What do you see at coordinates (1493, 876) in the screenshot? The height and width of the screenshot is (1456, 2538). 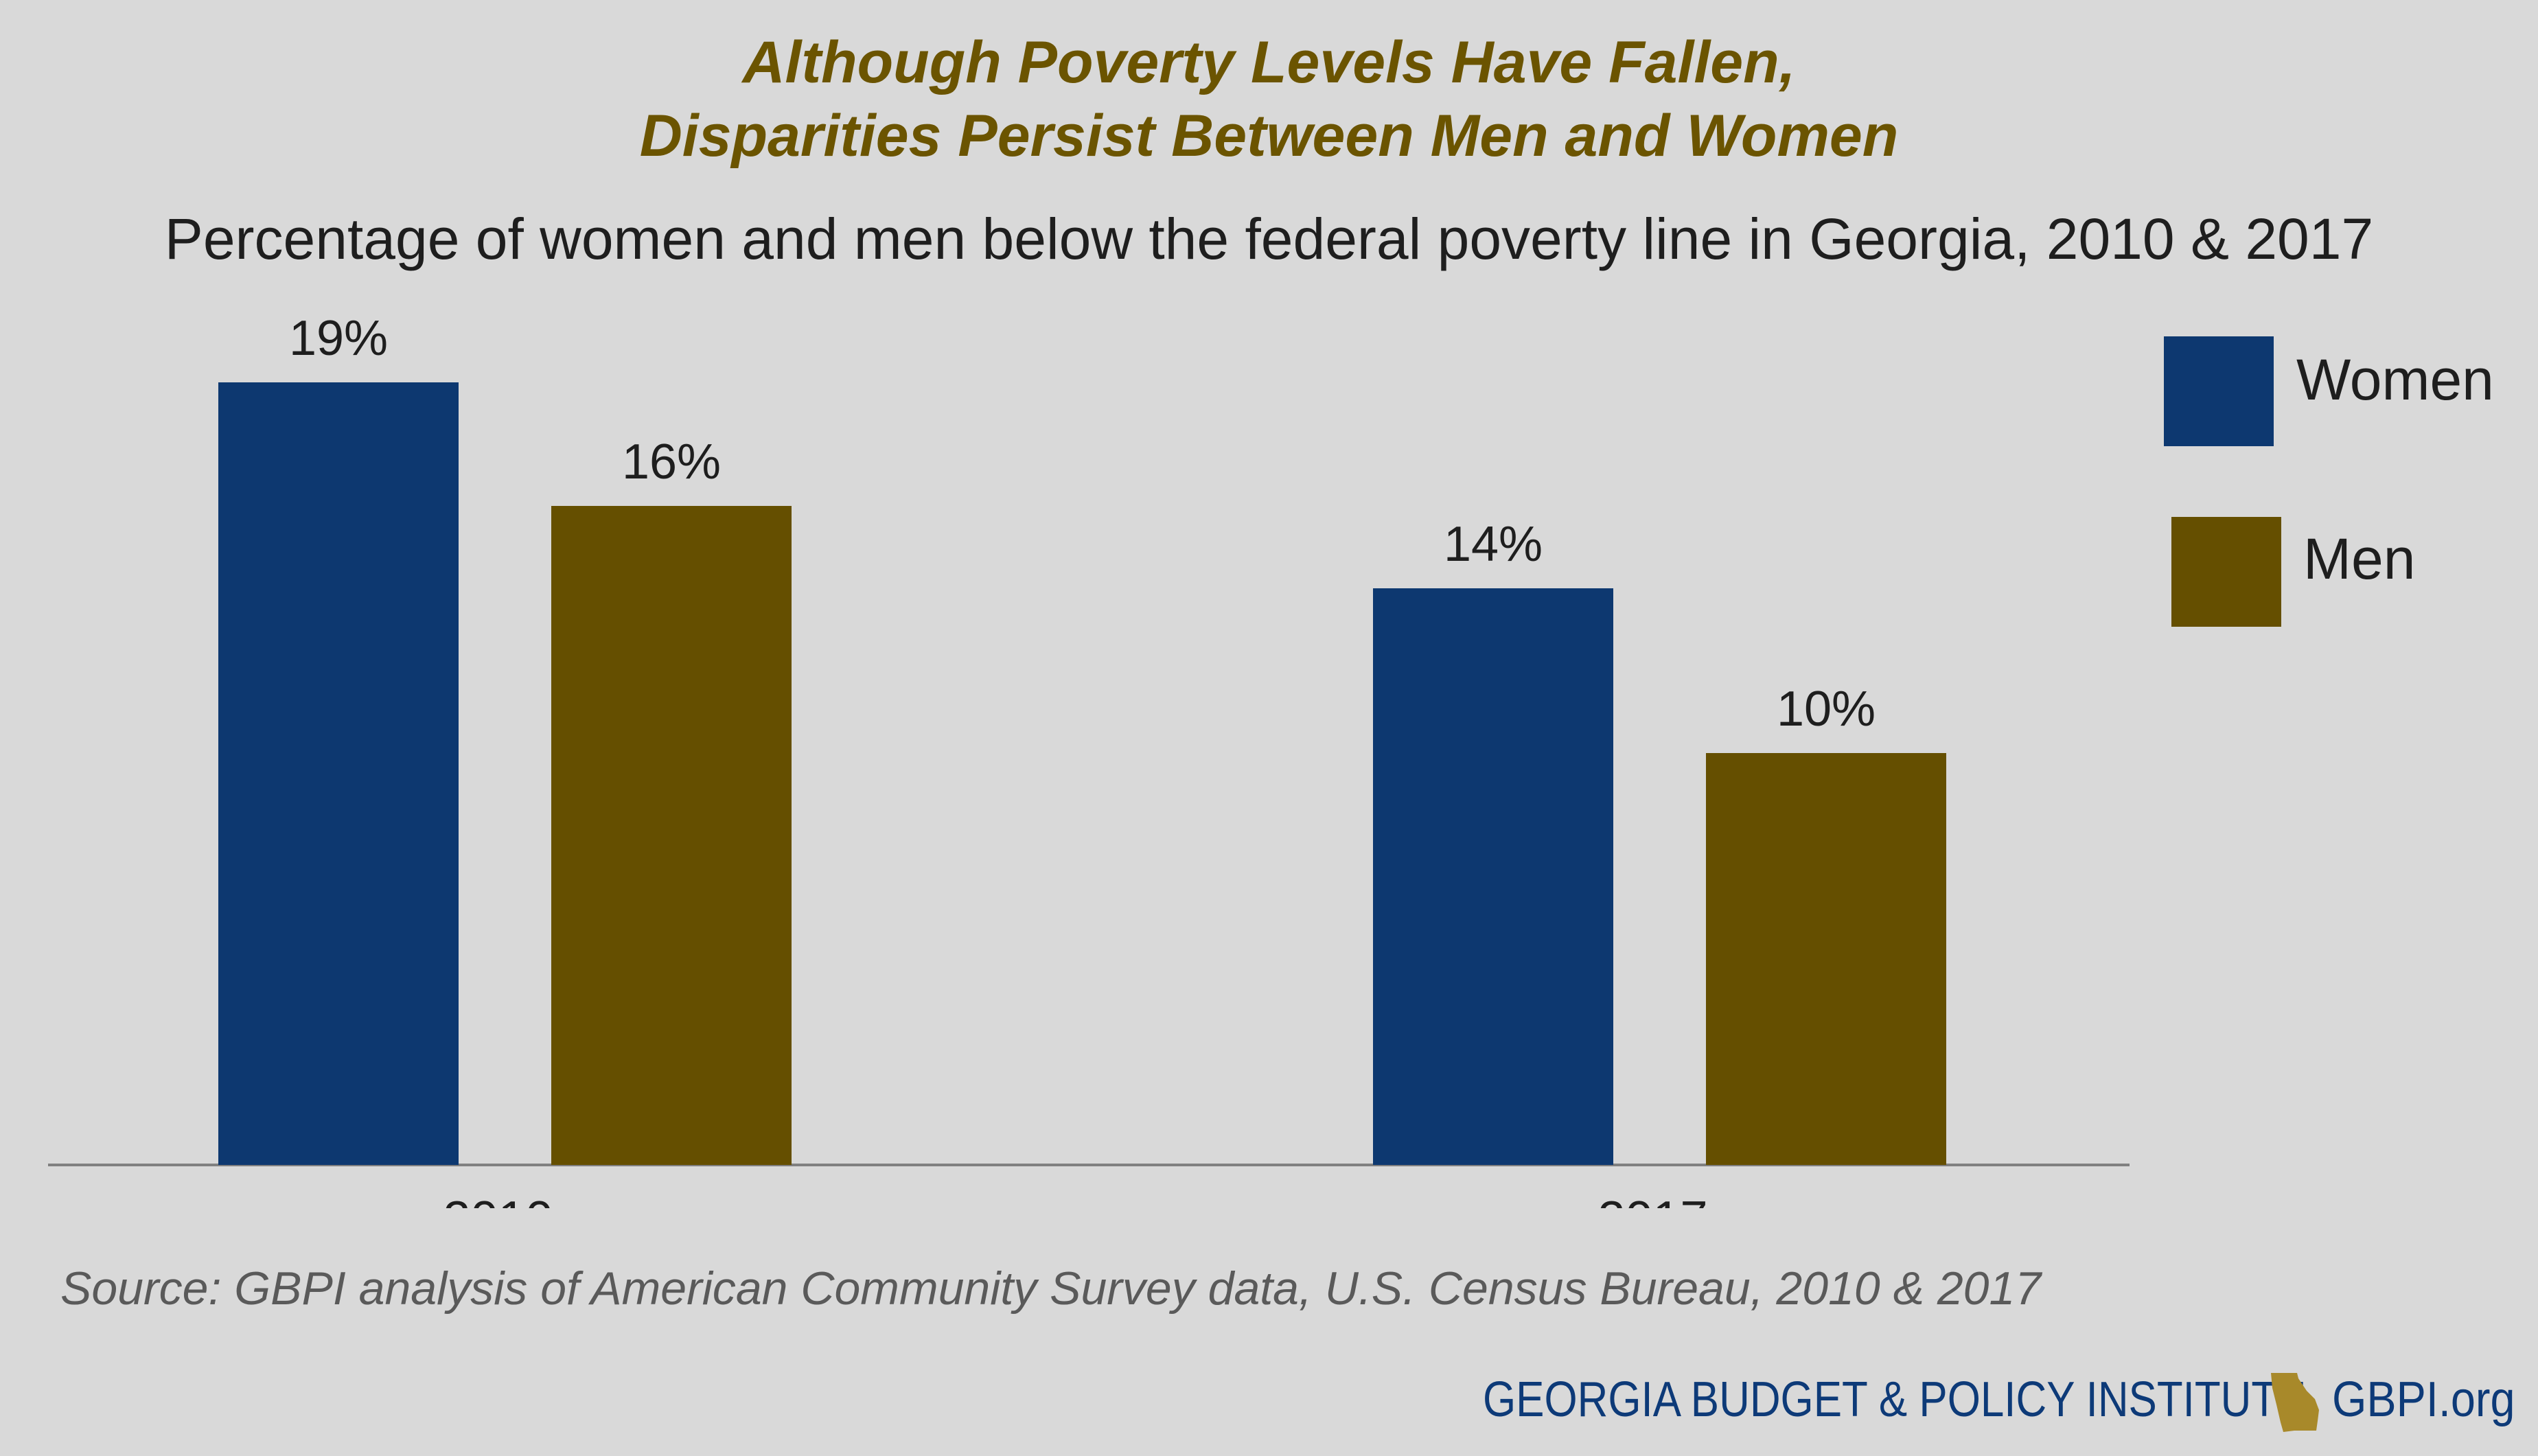 I see `bar-women-2017` at bounding box center [1493, 876].